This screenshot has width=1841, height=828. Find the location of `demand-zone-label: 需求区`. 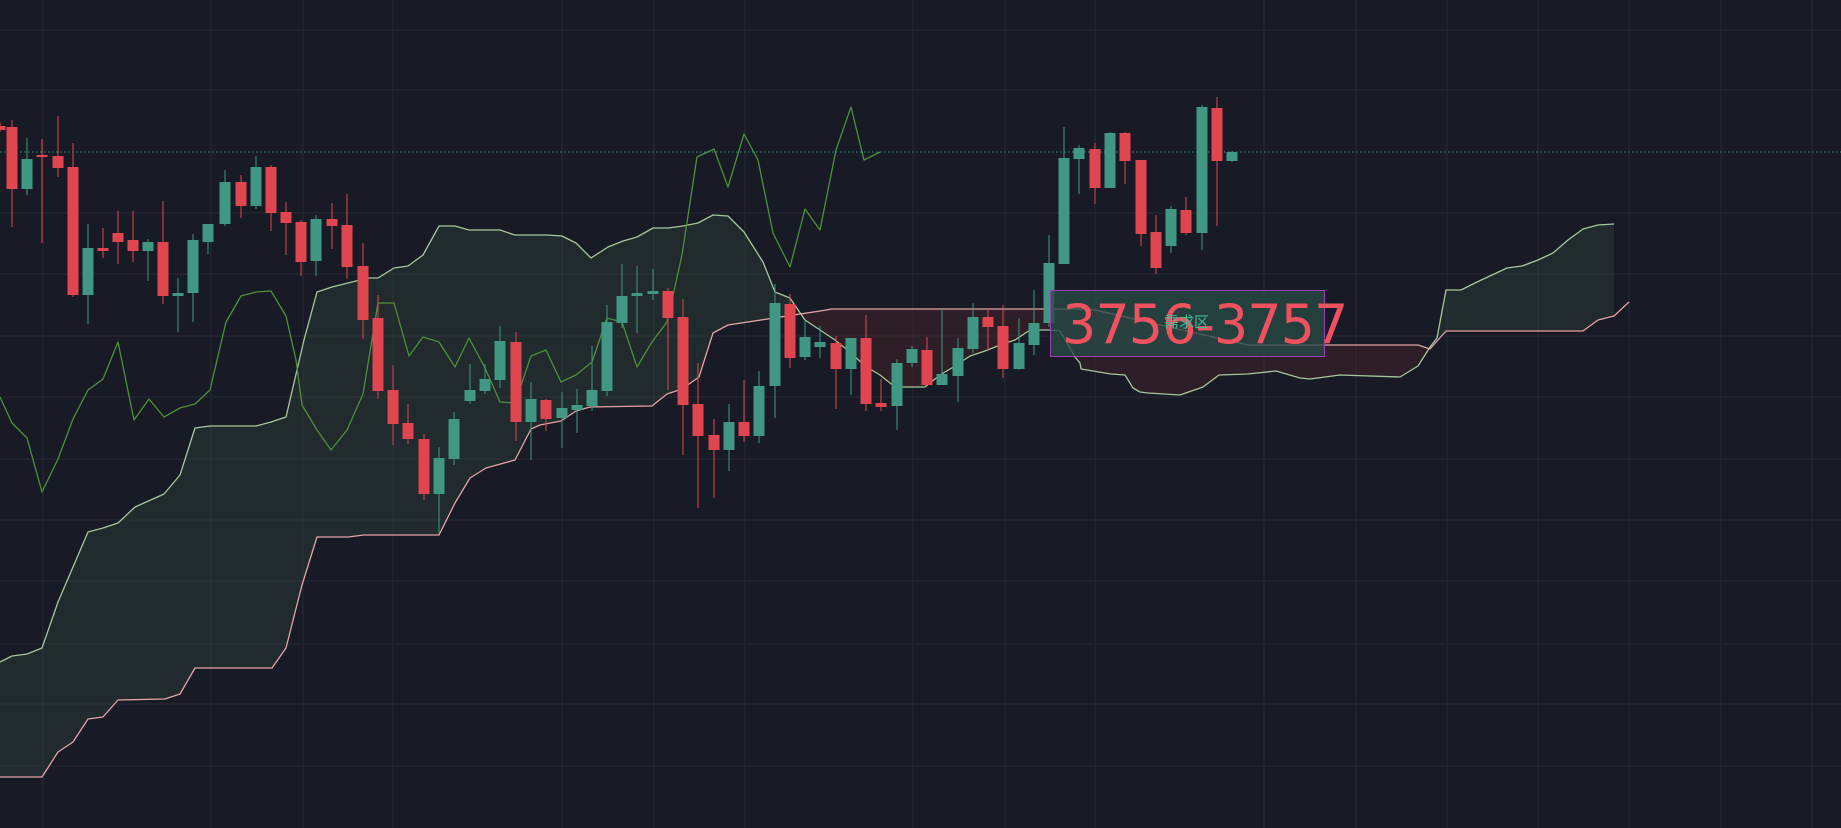

demand-zone-label: 需求区 is located at coordinates (1187, 322).